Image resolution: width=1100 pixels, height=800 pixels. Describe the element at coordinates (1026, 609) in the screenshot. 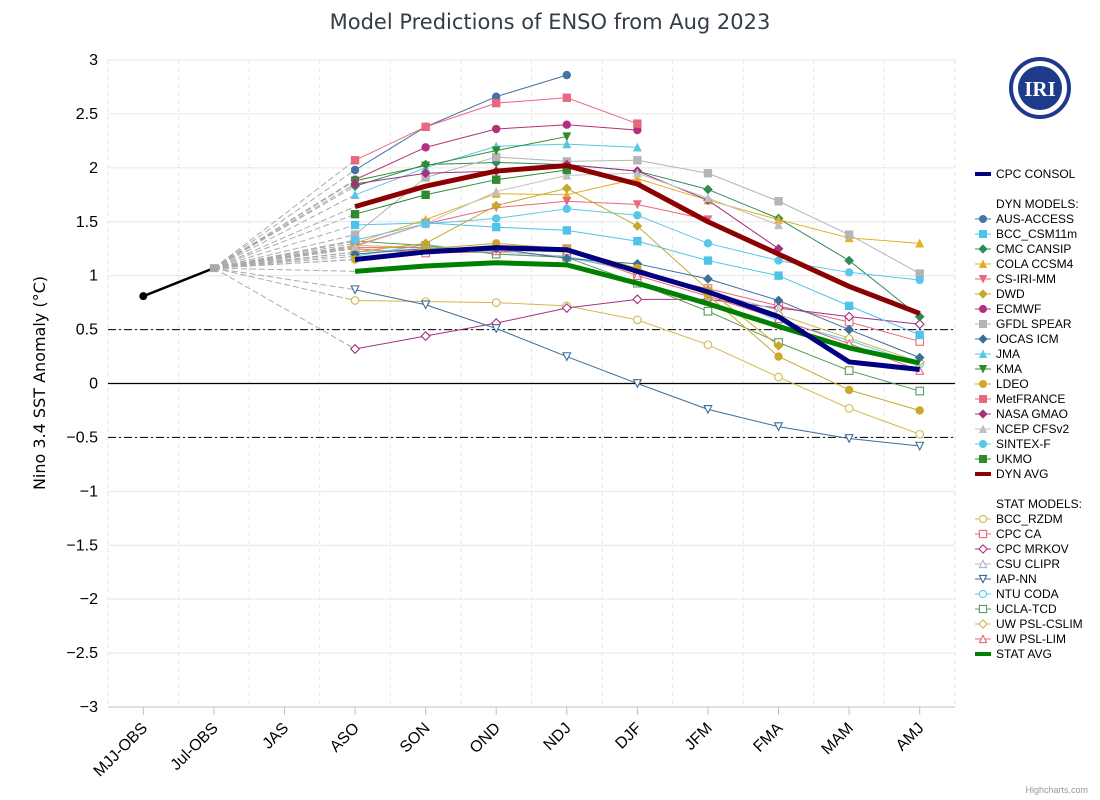

I see `legend-label: UCLA-TCD` at that location.